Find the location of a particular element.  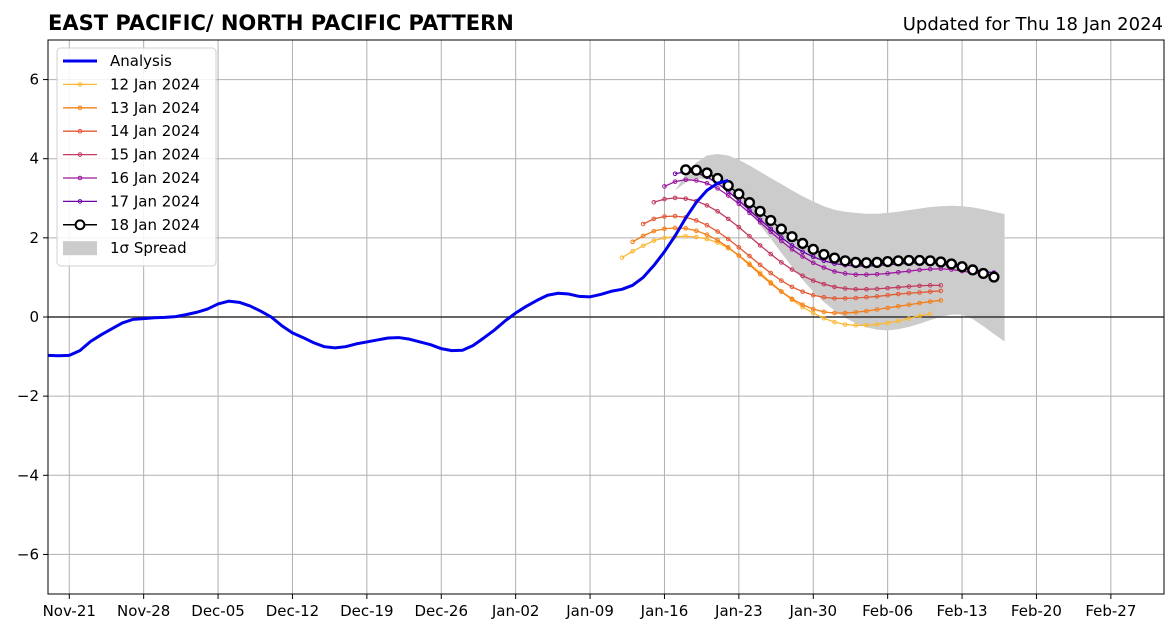

legend-entry: 15 Jan 2024 is located at coordinates (131, 155).